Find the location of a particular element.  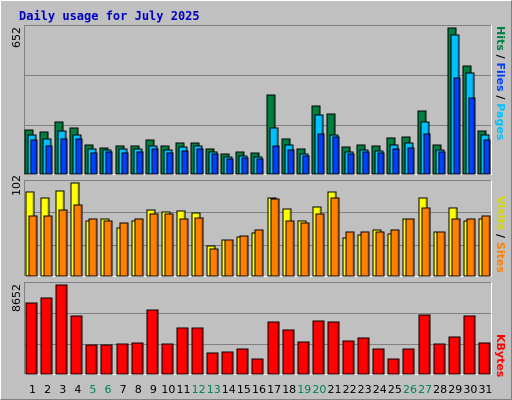

x-tick-label: 27 is located at coordinates (425, 389).